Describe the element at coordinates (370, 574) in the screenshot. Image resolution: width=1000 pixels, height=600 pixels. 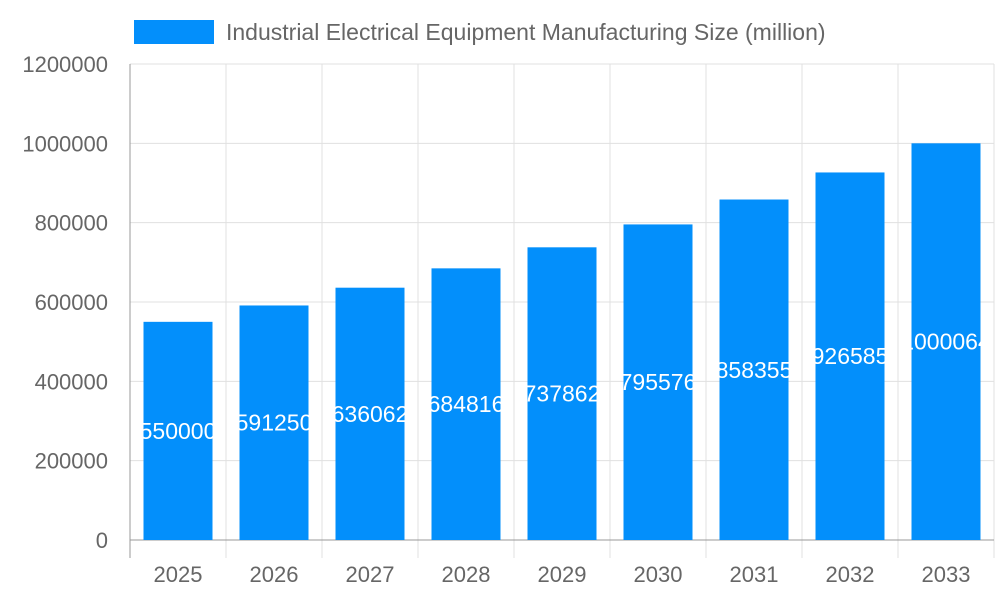
I see `x-tick-label: 2027` at that location.